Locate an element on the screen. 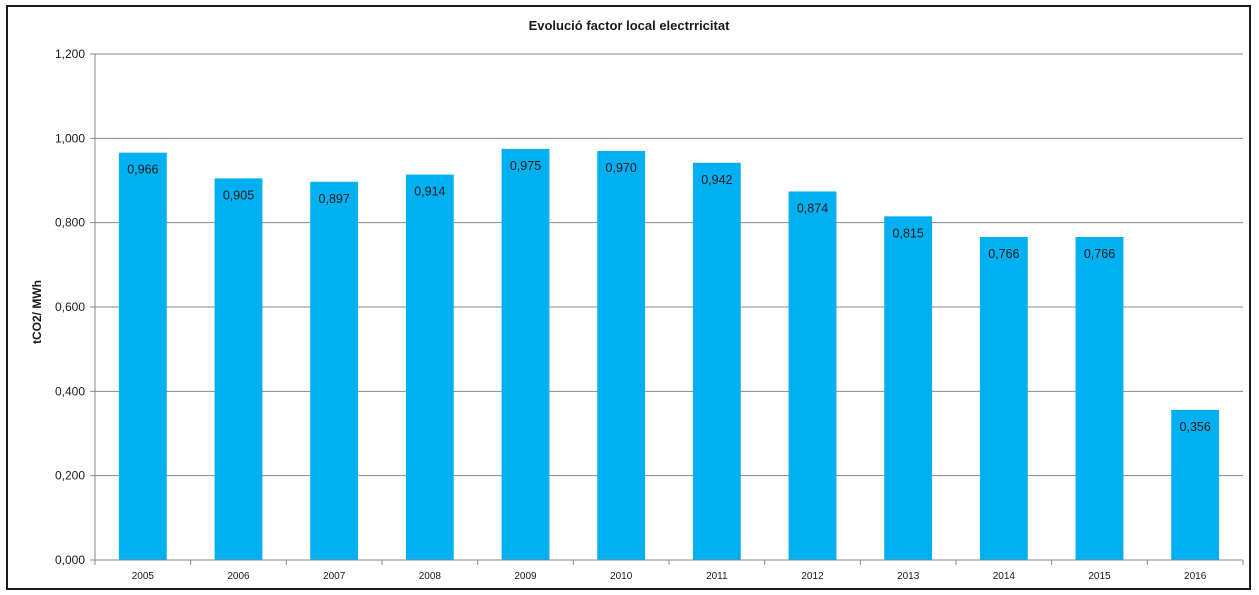  x-tick-label: 2005 is located at coordinates (143, 576).